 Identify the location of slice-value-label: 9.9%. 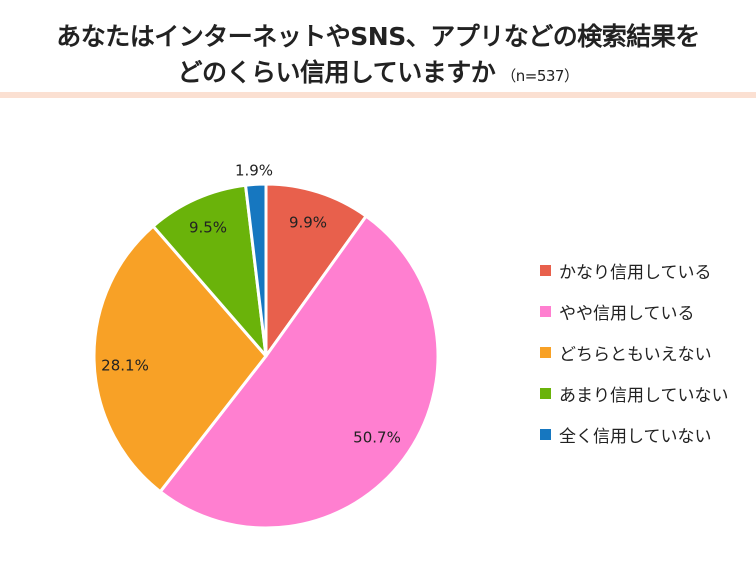
(308, 223).